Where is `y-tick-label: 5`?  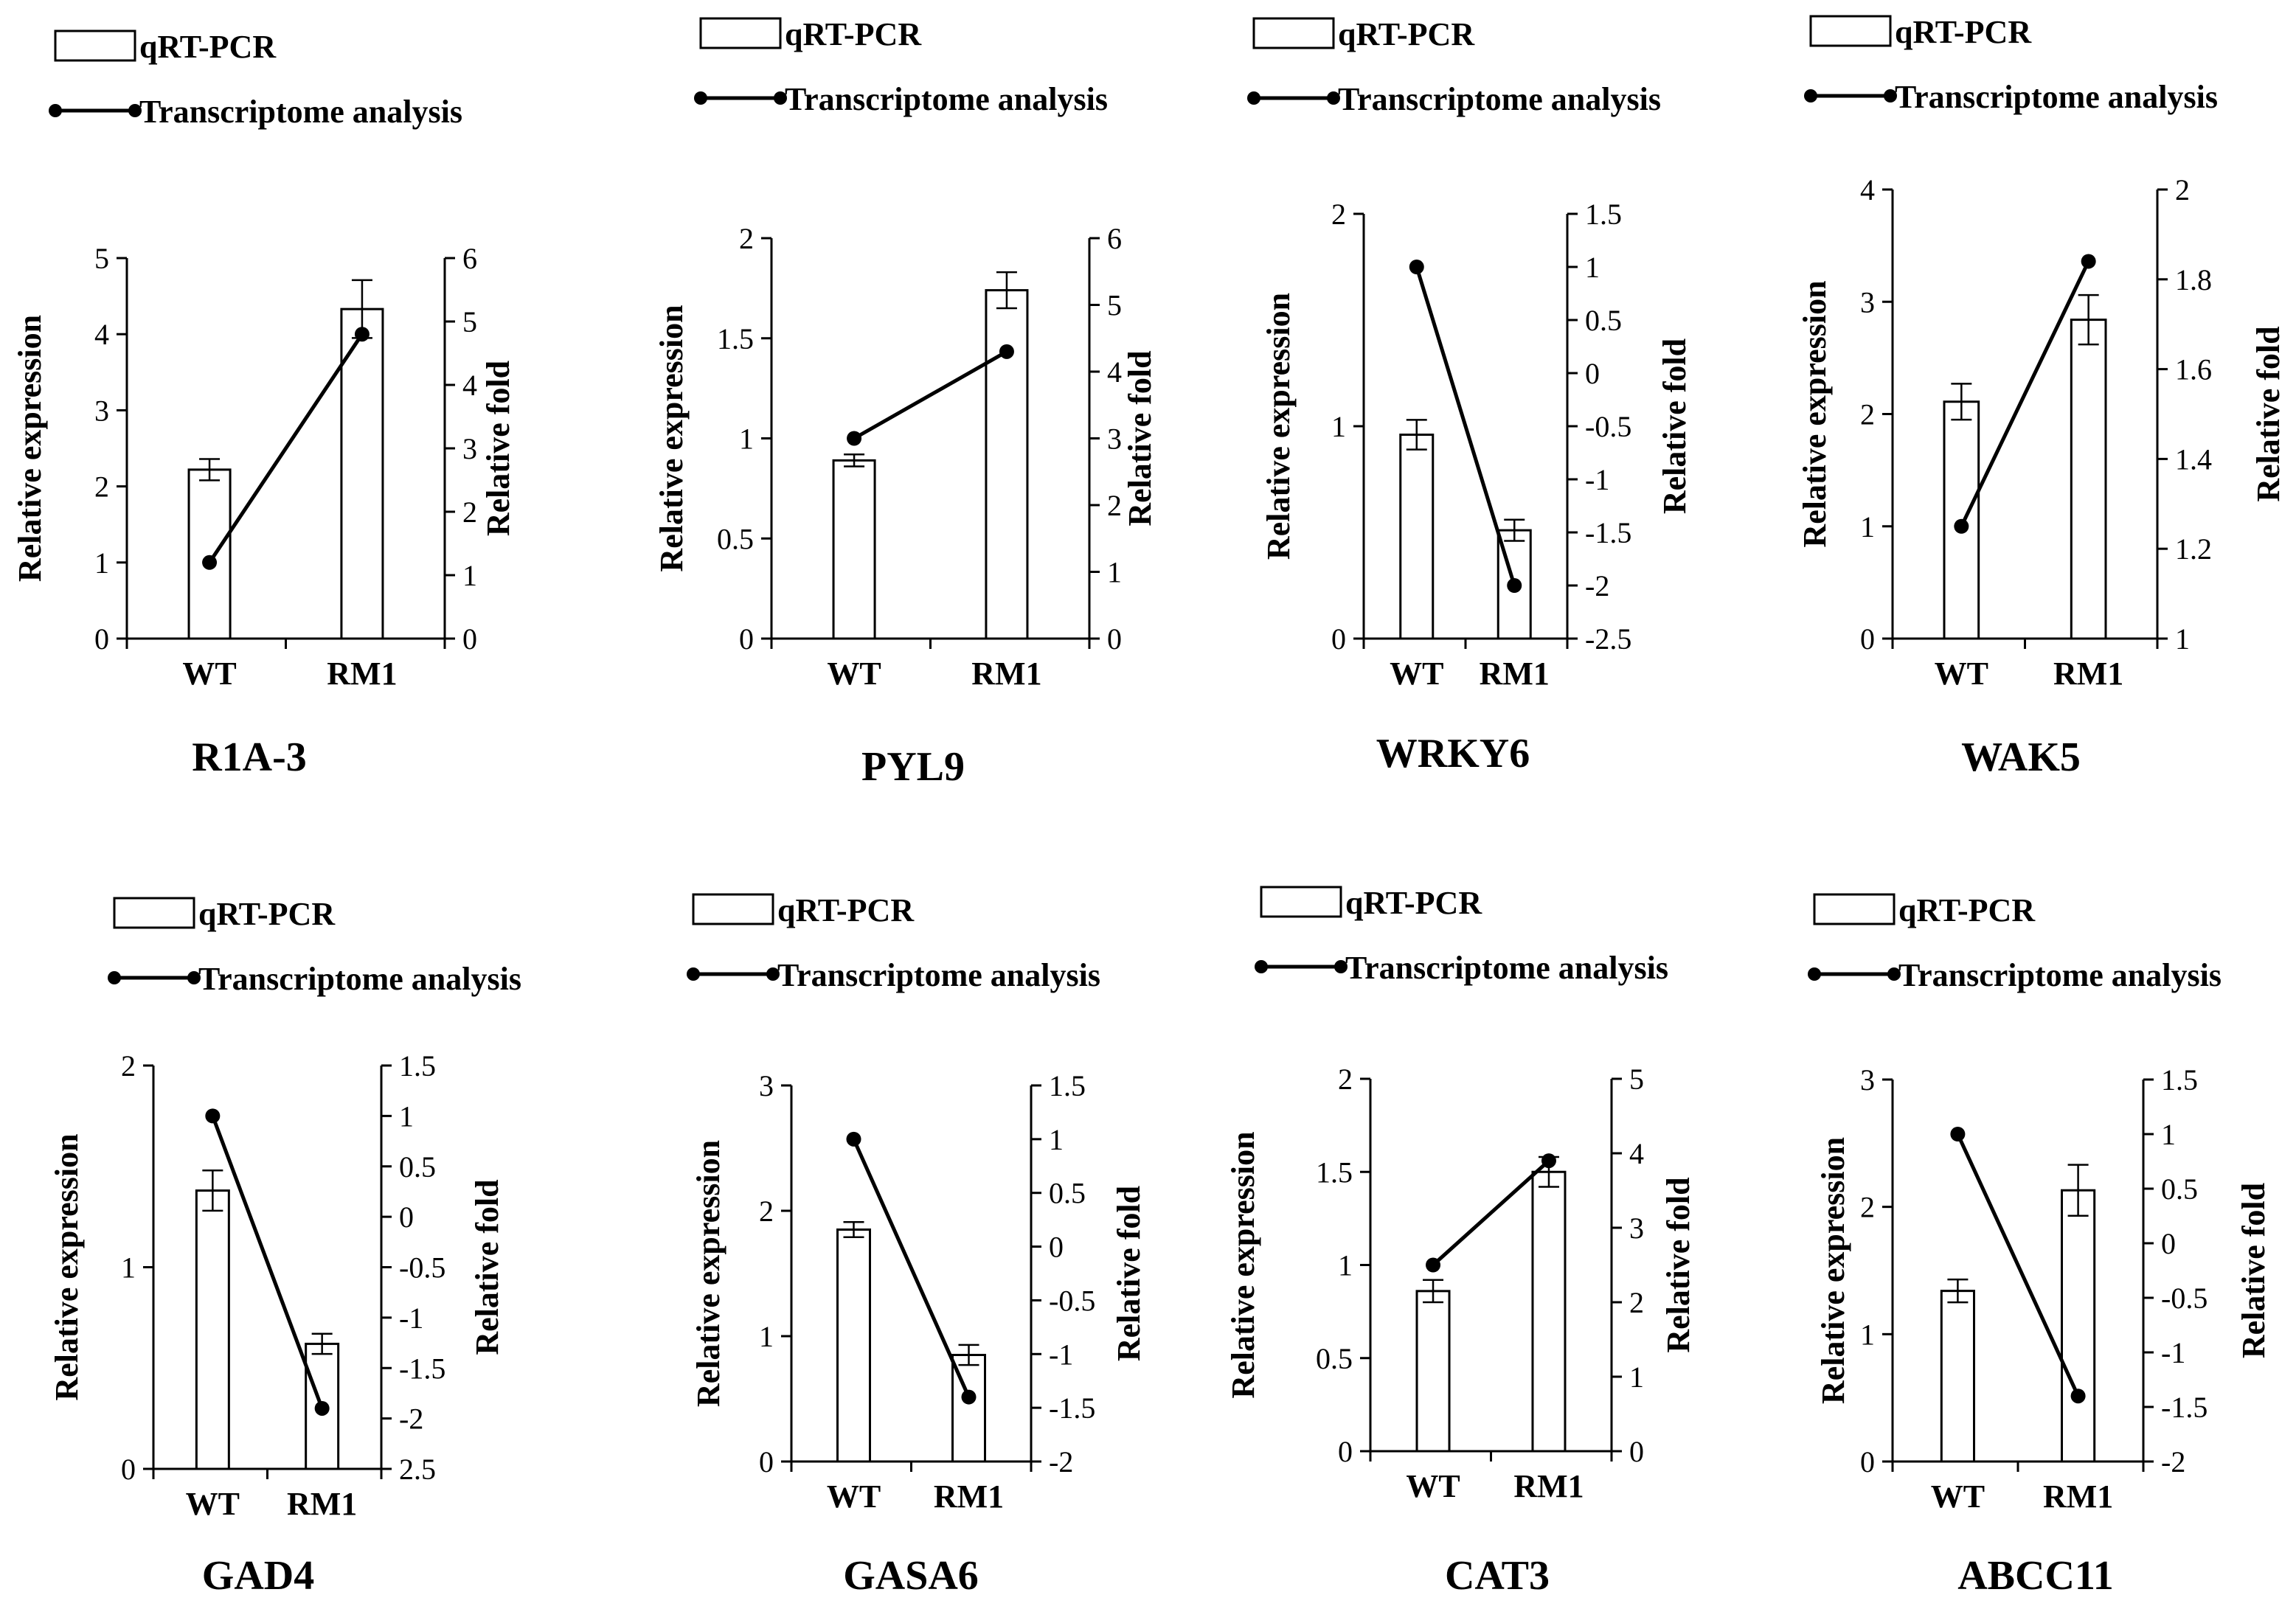 y-tick-label: 5 is located at coordinates (101, 258).